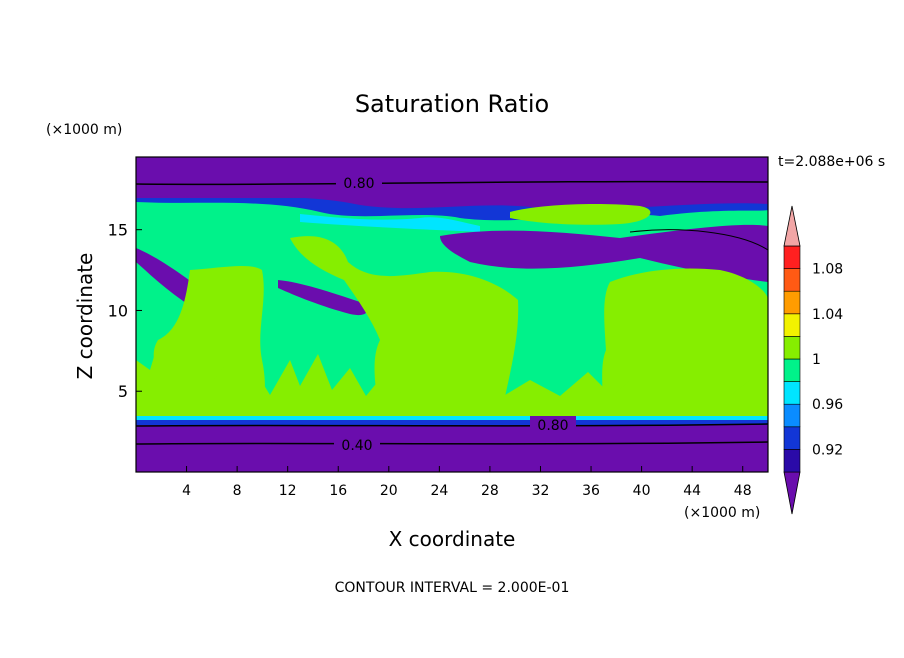 This screenshot has width=904, height=658. I want to click on colorbar-tick-label: 0.92, so click(827, 450).